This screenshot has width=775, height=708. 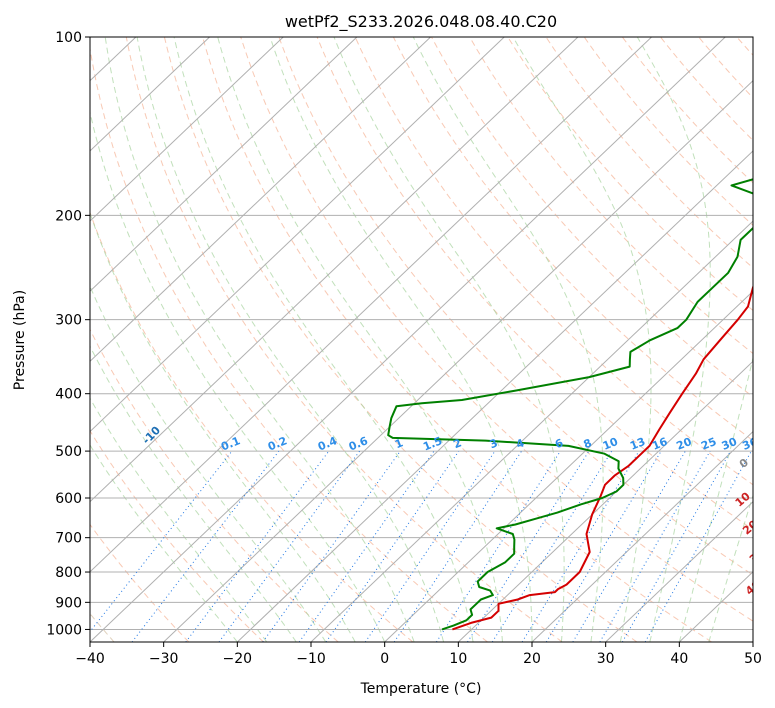 What do you see at coordinates (588, 443) in the screenshot?
I see `mixing-ratio-label: 8` at bounding box center [588, 443].